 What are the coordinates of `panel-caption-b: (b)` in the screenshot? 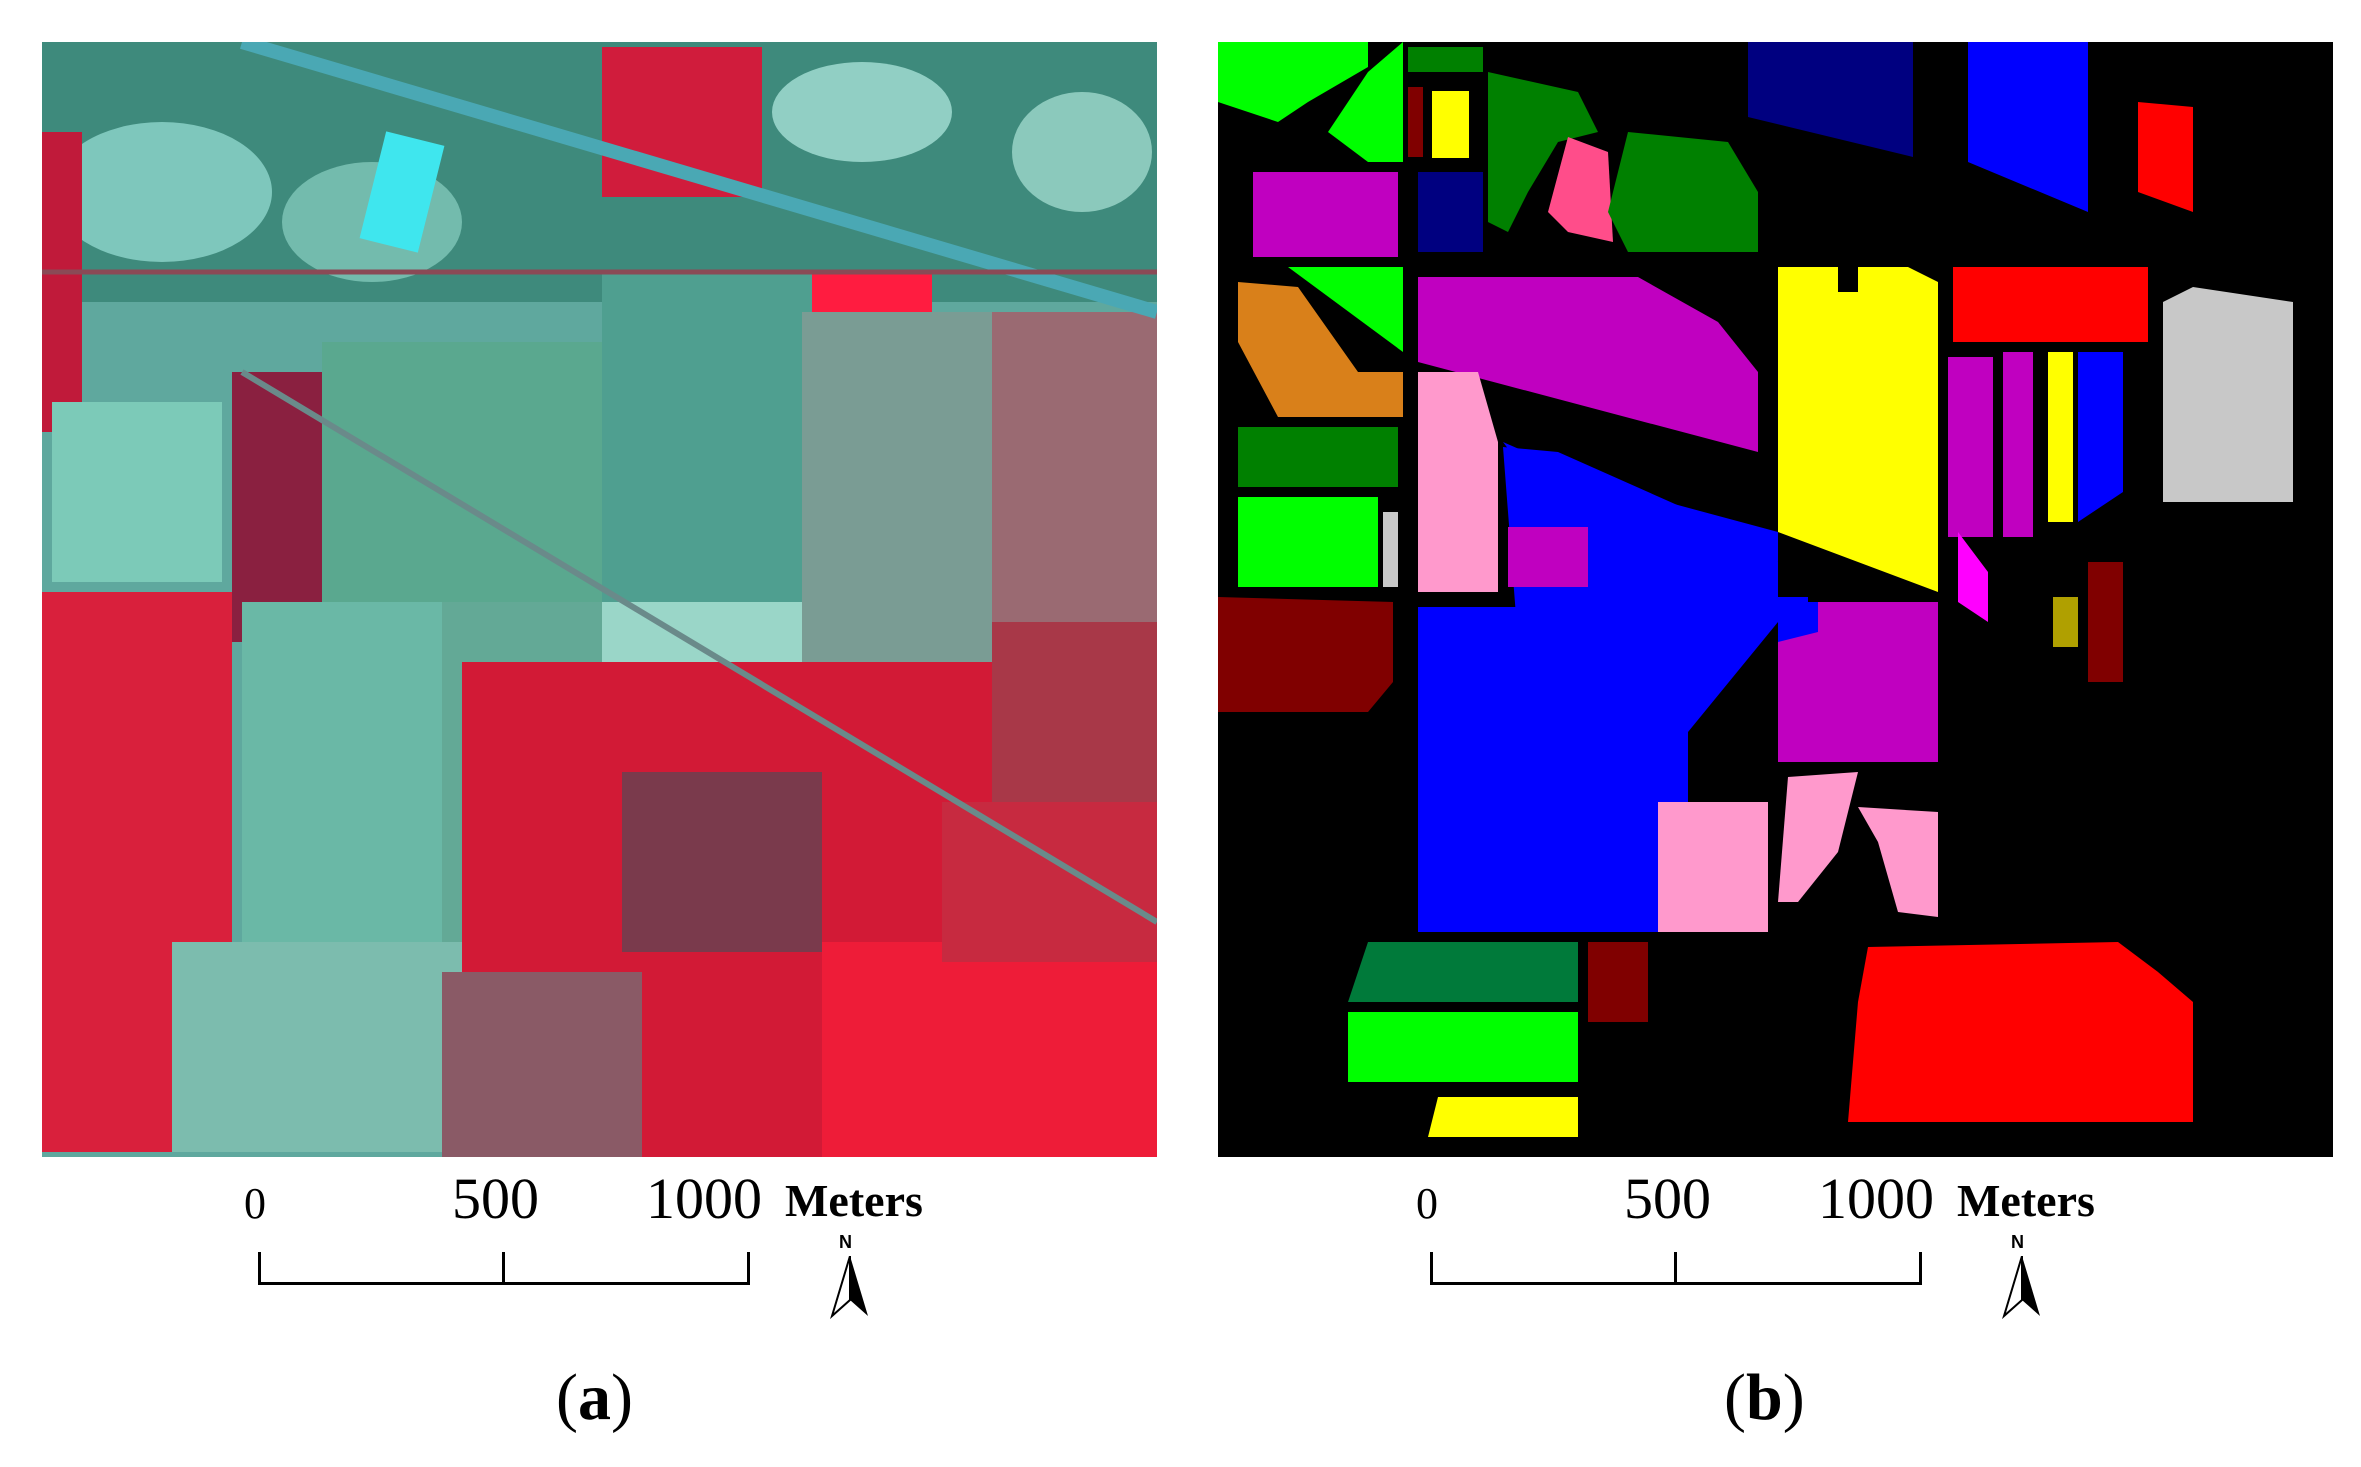 It's located at (1764, 1397).